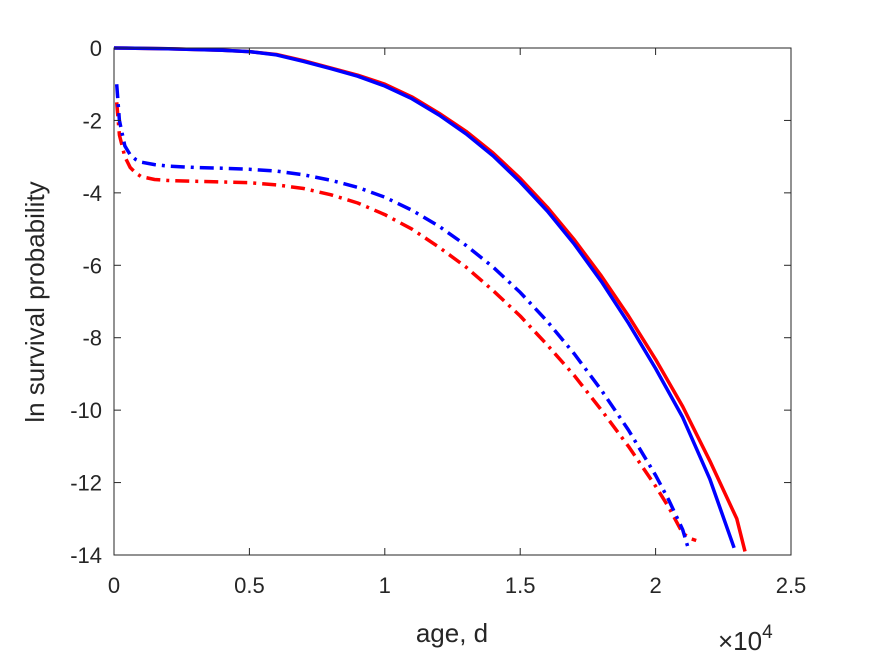 This screenshot has width=875, height=656. What do you see at coordinates (96, 48) in the screenshot?
I see `y-tick-label: 0` at bounding box center [96, 48].